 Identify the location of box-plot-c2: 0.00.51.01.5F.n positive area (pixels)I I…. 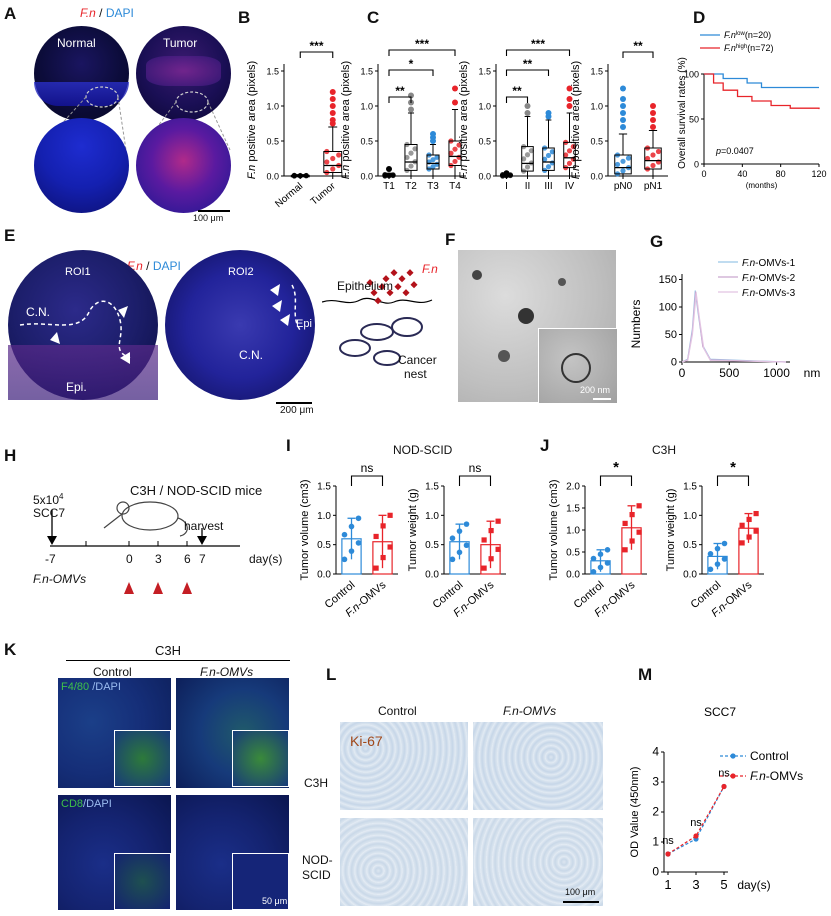
(519, 114).